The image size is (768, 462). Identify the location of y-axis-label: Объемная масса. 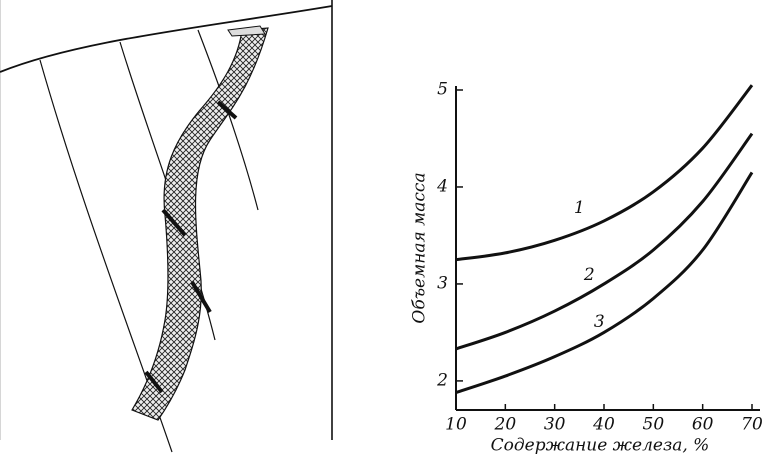
(420, 247).